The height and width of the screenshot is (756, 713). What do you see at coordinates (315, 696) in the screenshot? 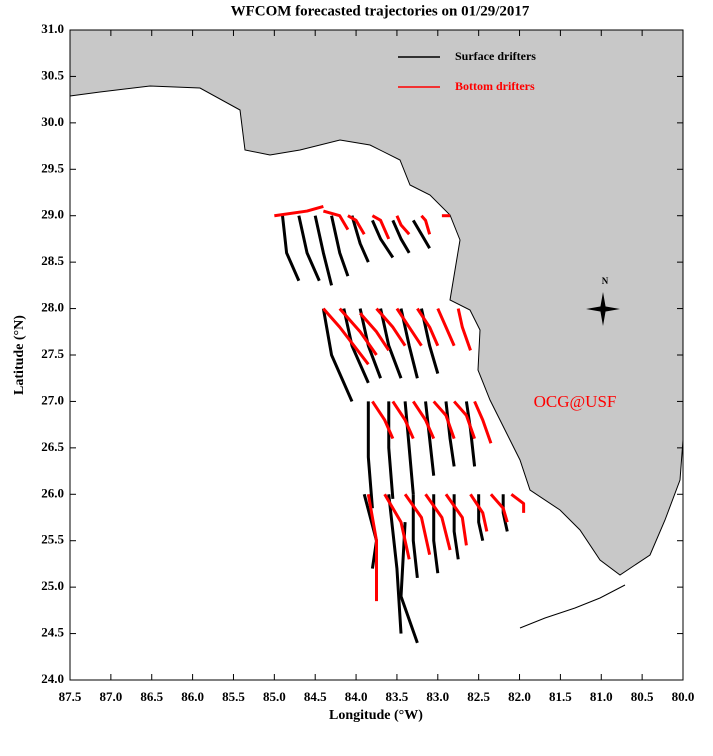
I see `x-tick-label: 84.5` at bounding box center [315, 696].